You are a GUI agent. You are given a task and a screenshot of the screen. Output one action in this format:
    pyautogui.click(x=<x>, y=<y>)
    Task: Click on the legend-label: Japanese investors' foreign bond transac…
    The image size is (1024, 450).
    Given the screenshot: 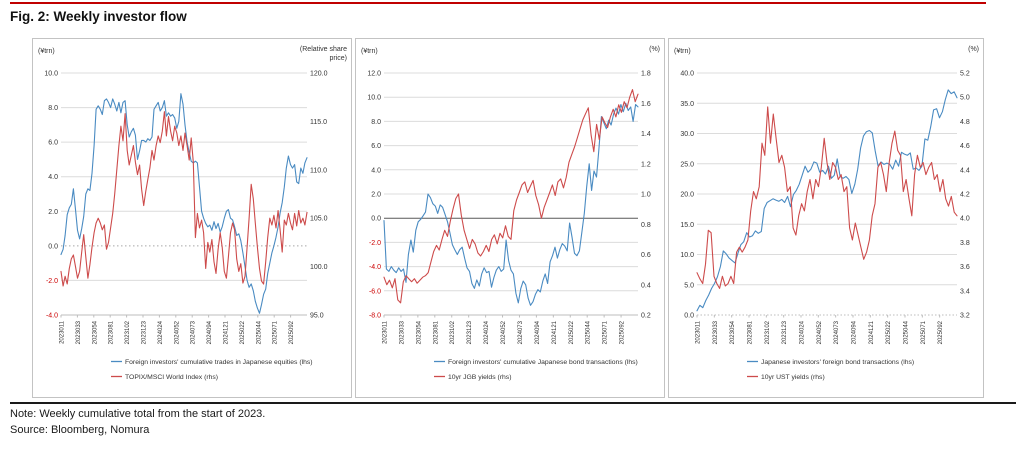 What is the action you would take?
    pyautogui.click(x=837, y=362)
    